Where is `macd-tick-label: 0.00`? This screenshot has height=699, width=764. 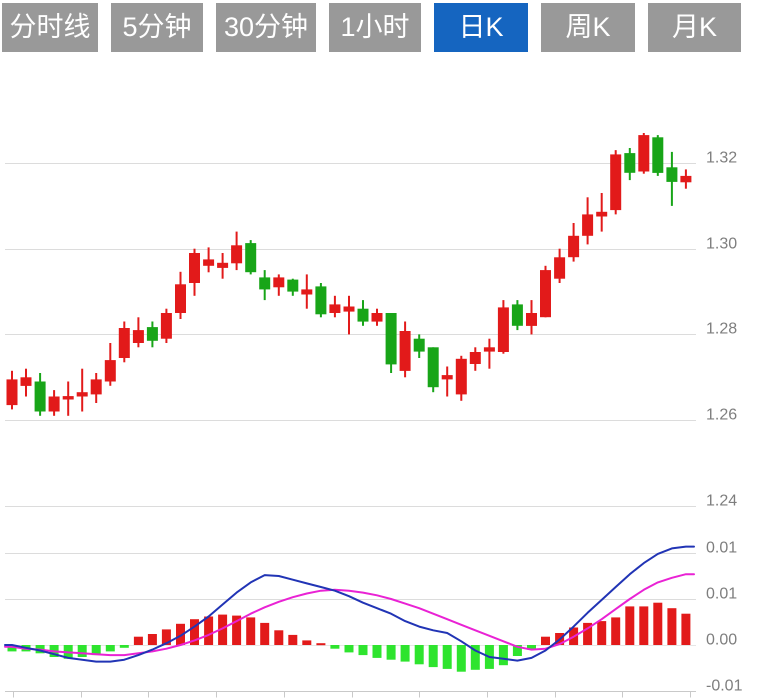
macd-tick-label: 0.00 is located at coordinates (721, 640).